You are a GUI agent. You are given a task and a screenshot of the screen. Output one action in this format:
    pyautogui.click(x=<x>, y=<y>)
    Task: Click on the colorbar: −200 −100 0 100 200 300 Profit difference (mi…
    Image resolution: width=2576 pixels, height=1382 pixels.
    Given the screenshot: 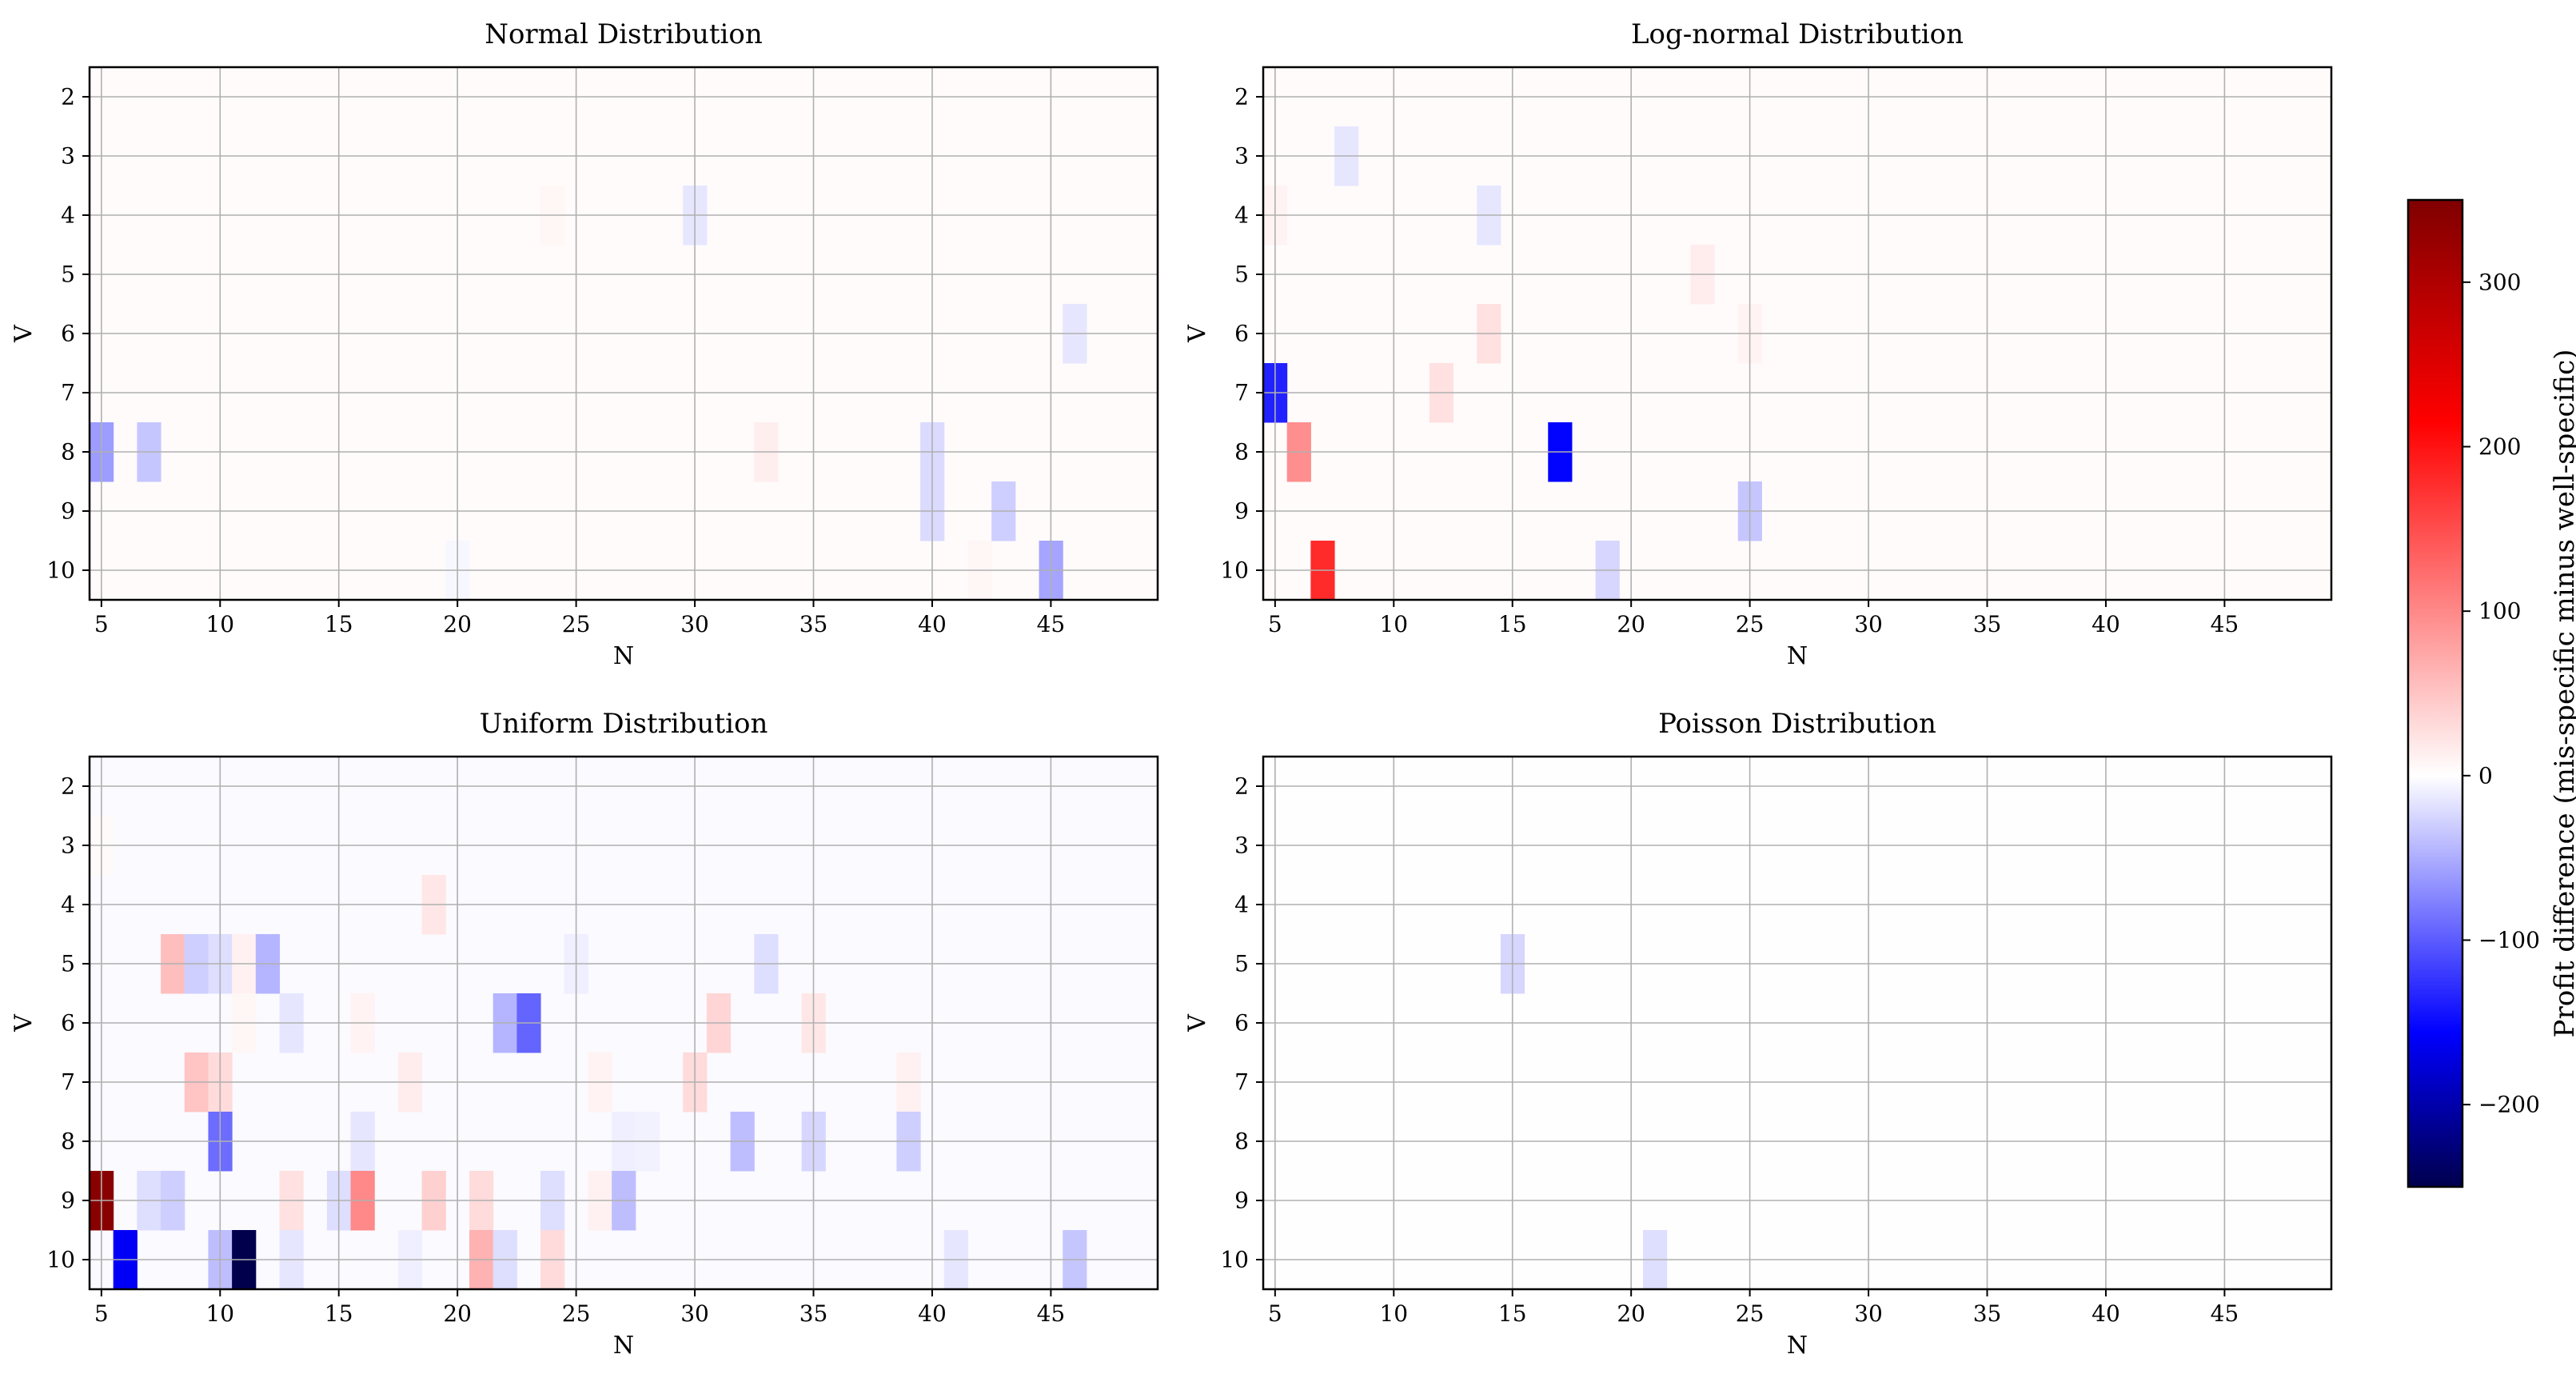 What is the action you would take?
    pyautogui.click(x=2491, y=693)
    